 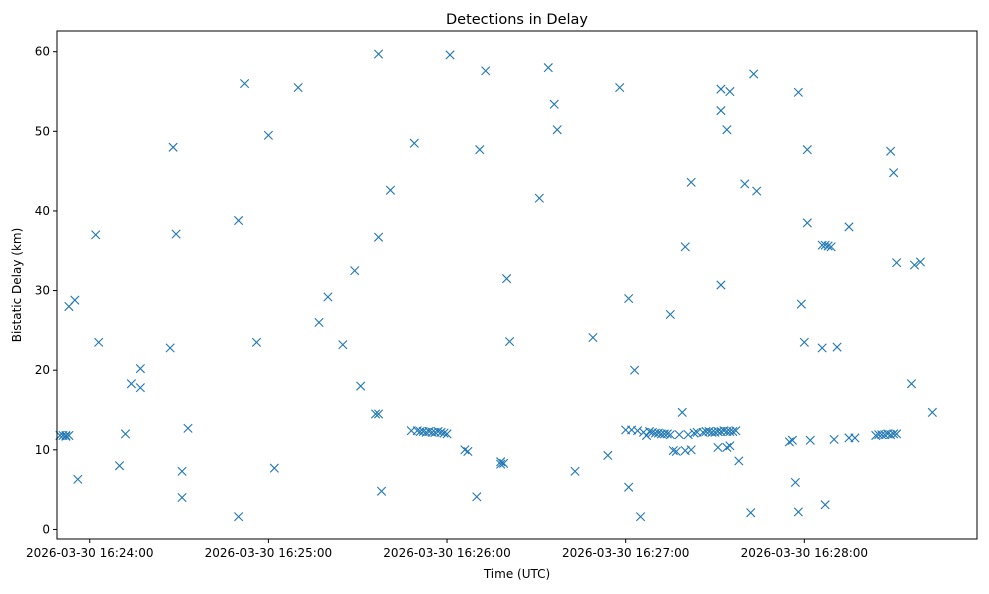 What do you see at coordinates (446, 553) in the screenshot?
I see `x-tick-label: 2026-03-30 16:26:00` at bounding box center [446, 553].